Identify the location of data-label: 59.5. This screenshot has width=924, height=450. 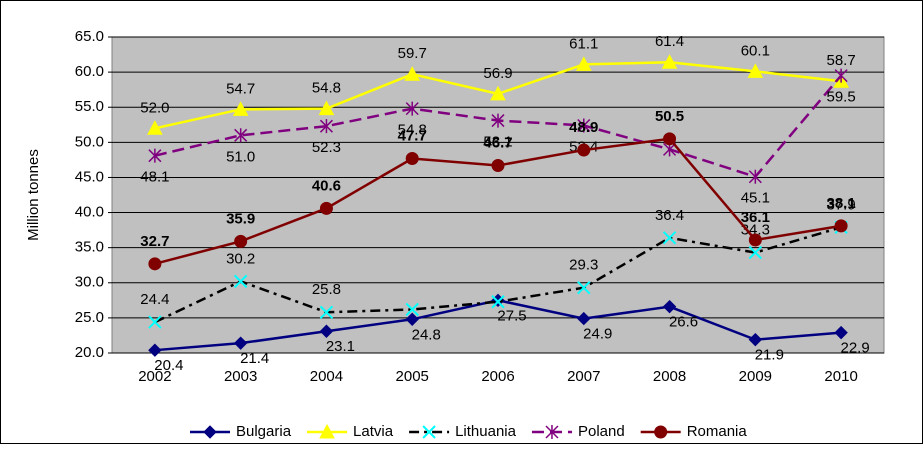
(841, 97).